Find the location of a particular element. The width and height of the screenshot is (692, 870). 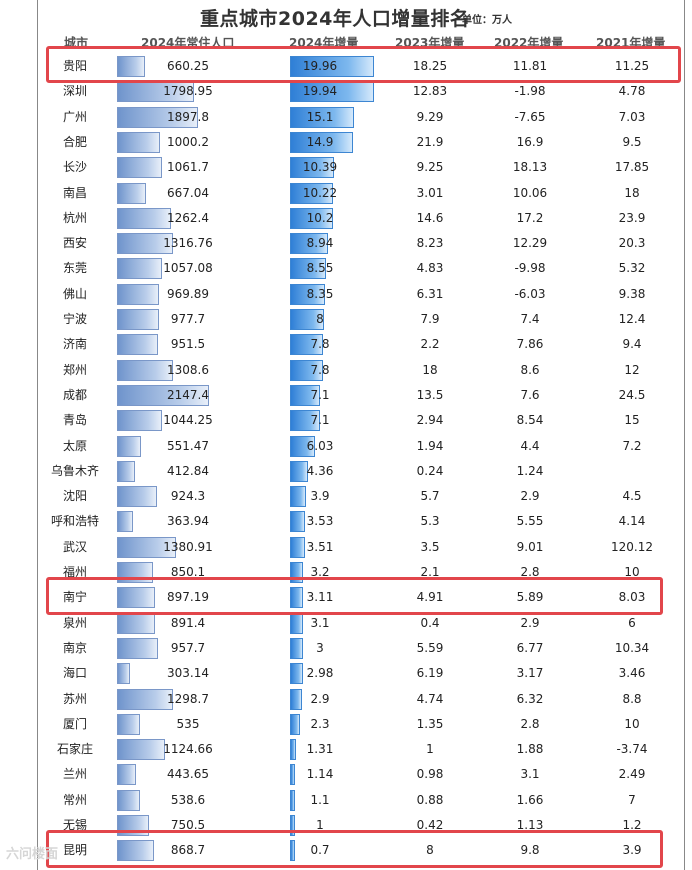

table-row: 青岛 1044.25 7.1 2.94 8.54 15 is located at coordinates (346, 420).